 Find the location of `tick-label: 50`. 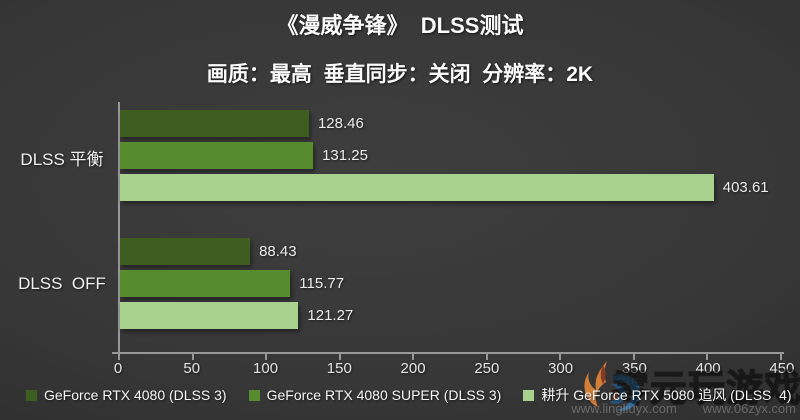

tick-label: 50 is located at coordinates (192, 368).